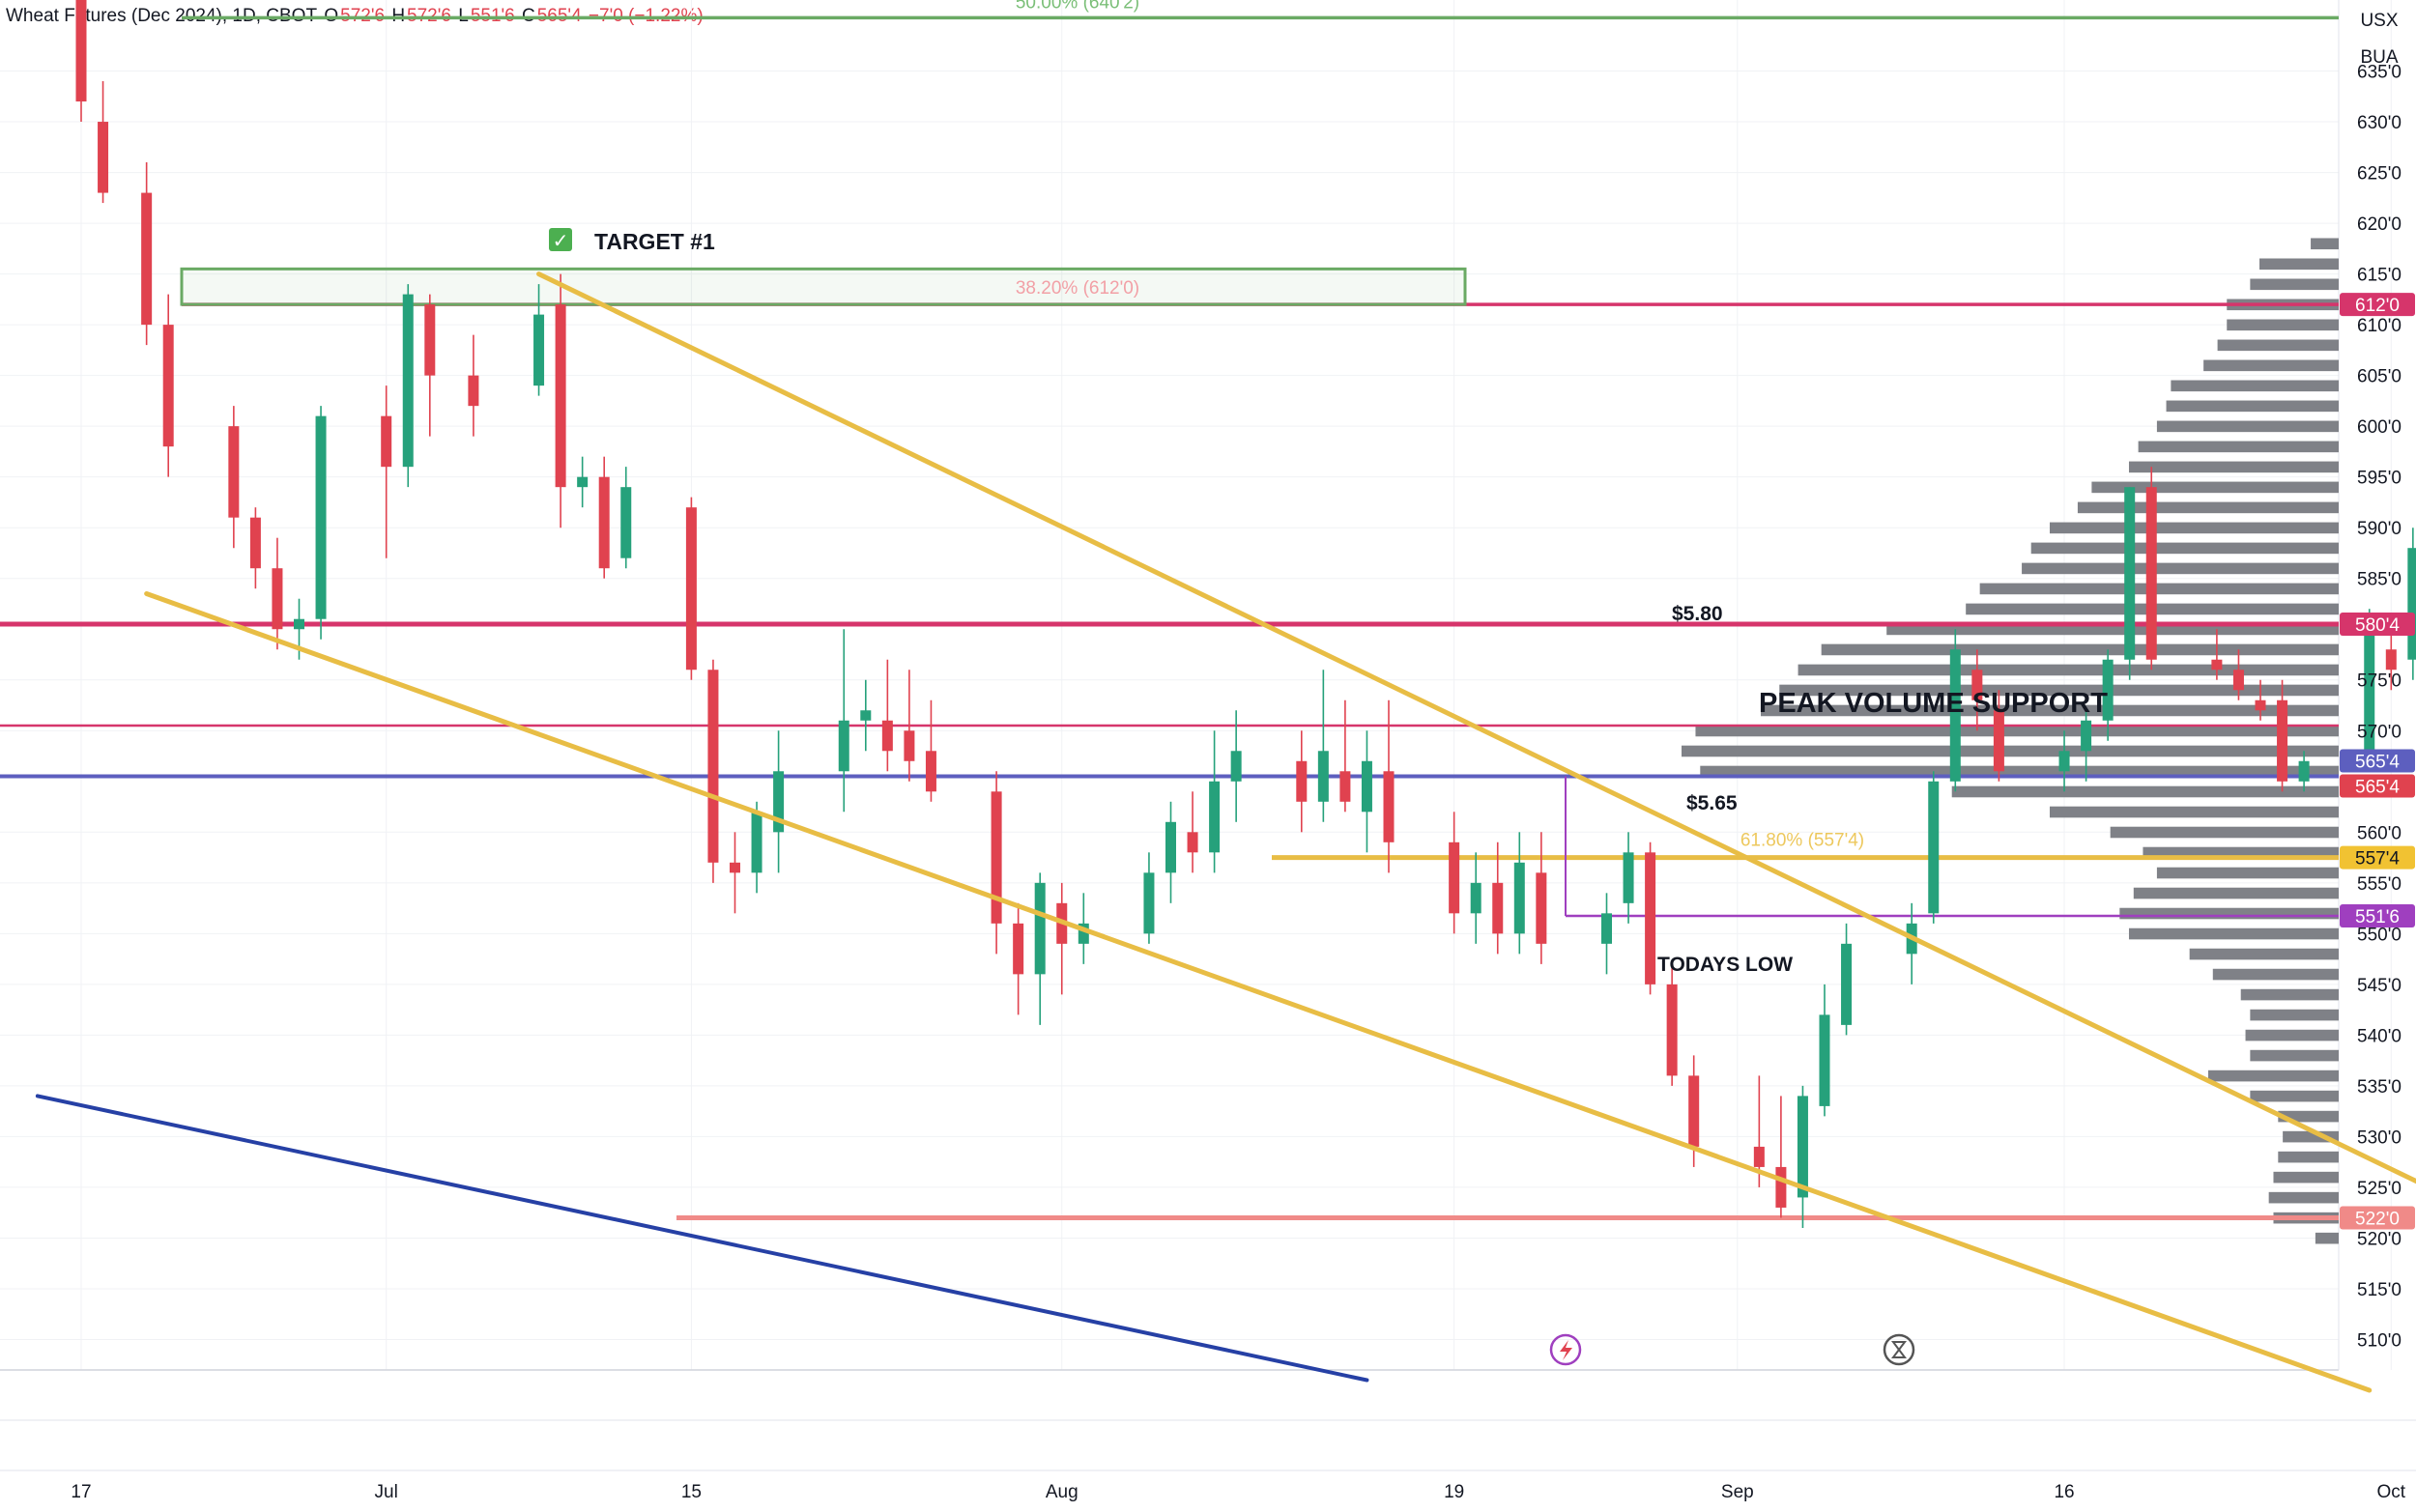 The width and height of the screenshot is (2416, 1512). What do you see at coordinates (398, 16) in the screenshot?
I see `high-label: H` at bounding box center [398, 16].